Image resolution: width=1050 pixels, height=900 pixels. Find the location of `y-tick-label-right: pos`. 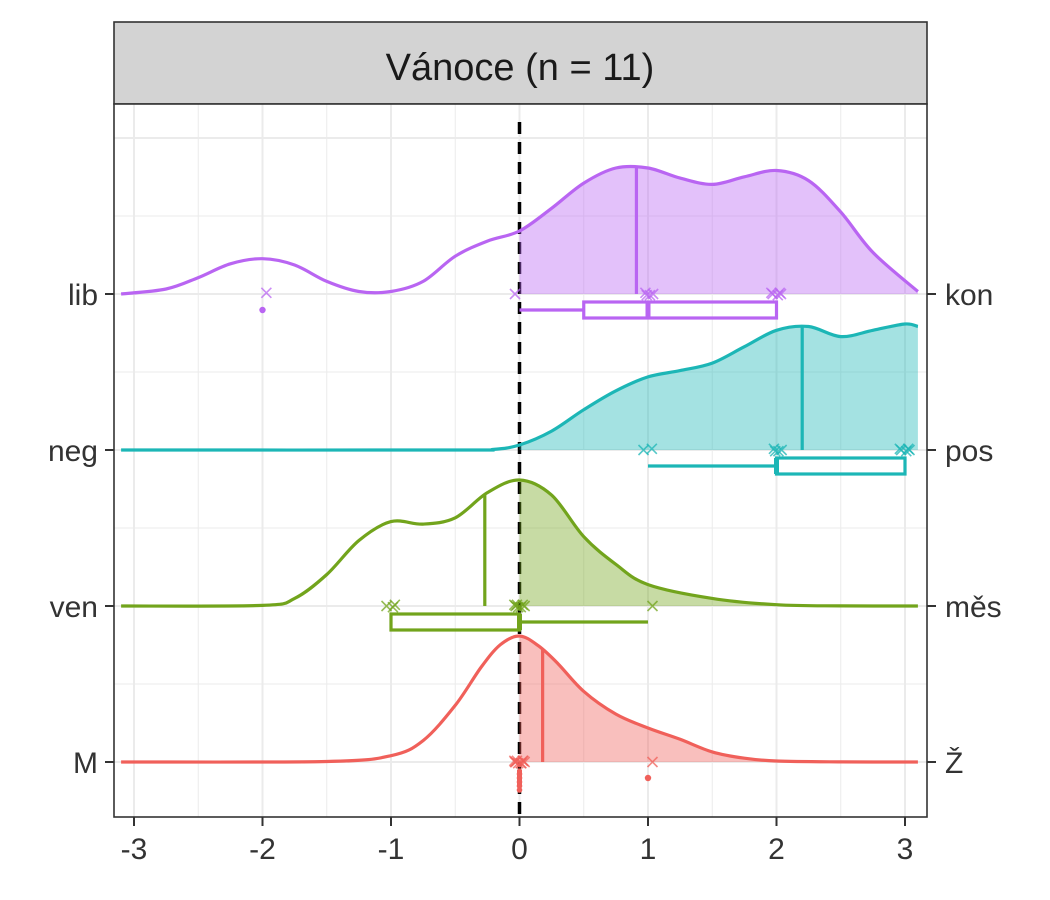

y-tick-label-right: pos is located at coordinates (969, 451).